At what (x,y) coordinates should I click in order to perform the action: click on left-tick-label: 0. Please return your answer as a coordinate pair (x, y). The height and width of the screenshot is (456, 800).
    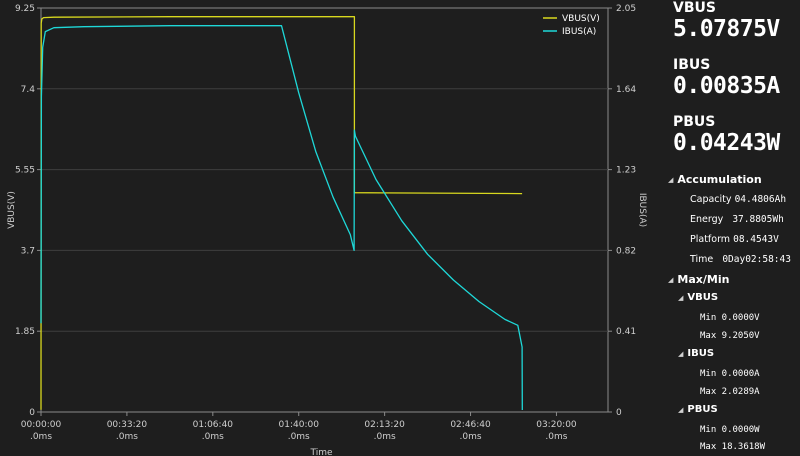
    Looking at the image, I should click on (32, 413).